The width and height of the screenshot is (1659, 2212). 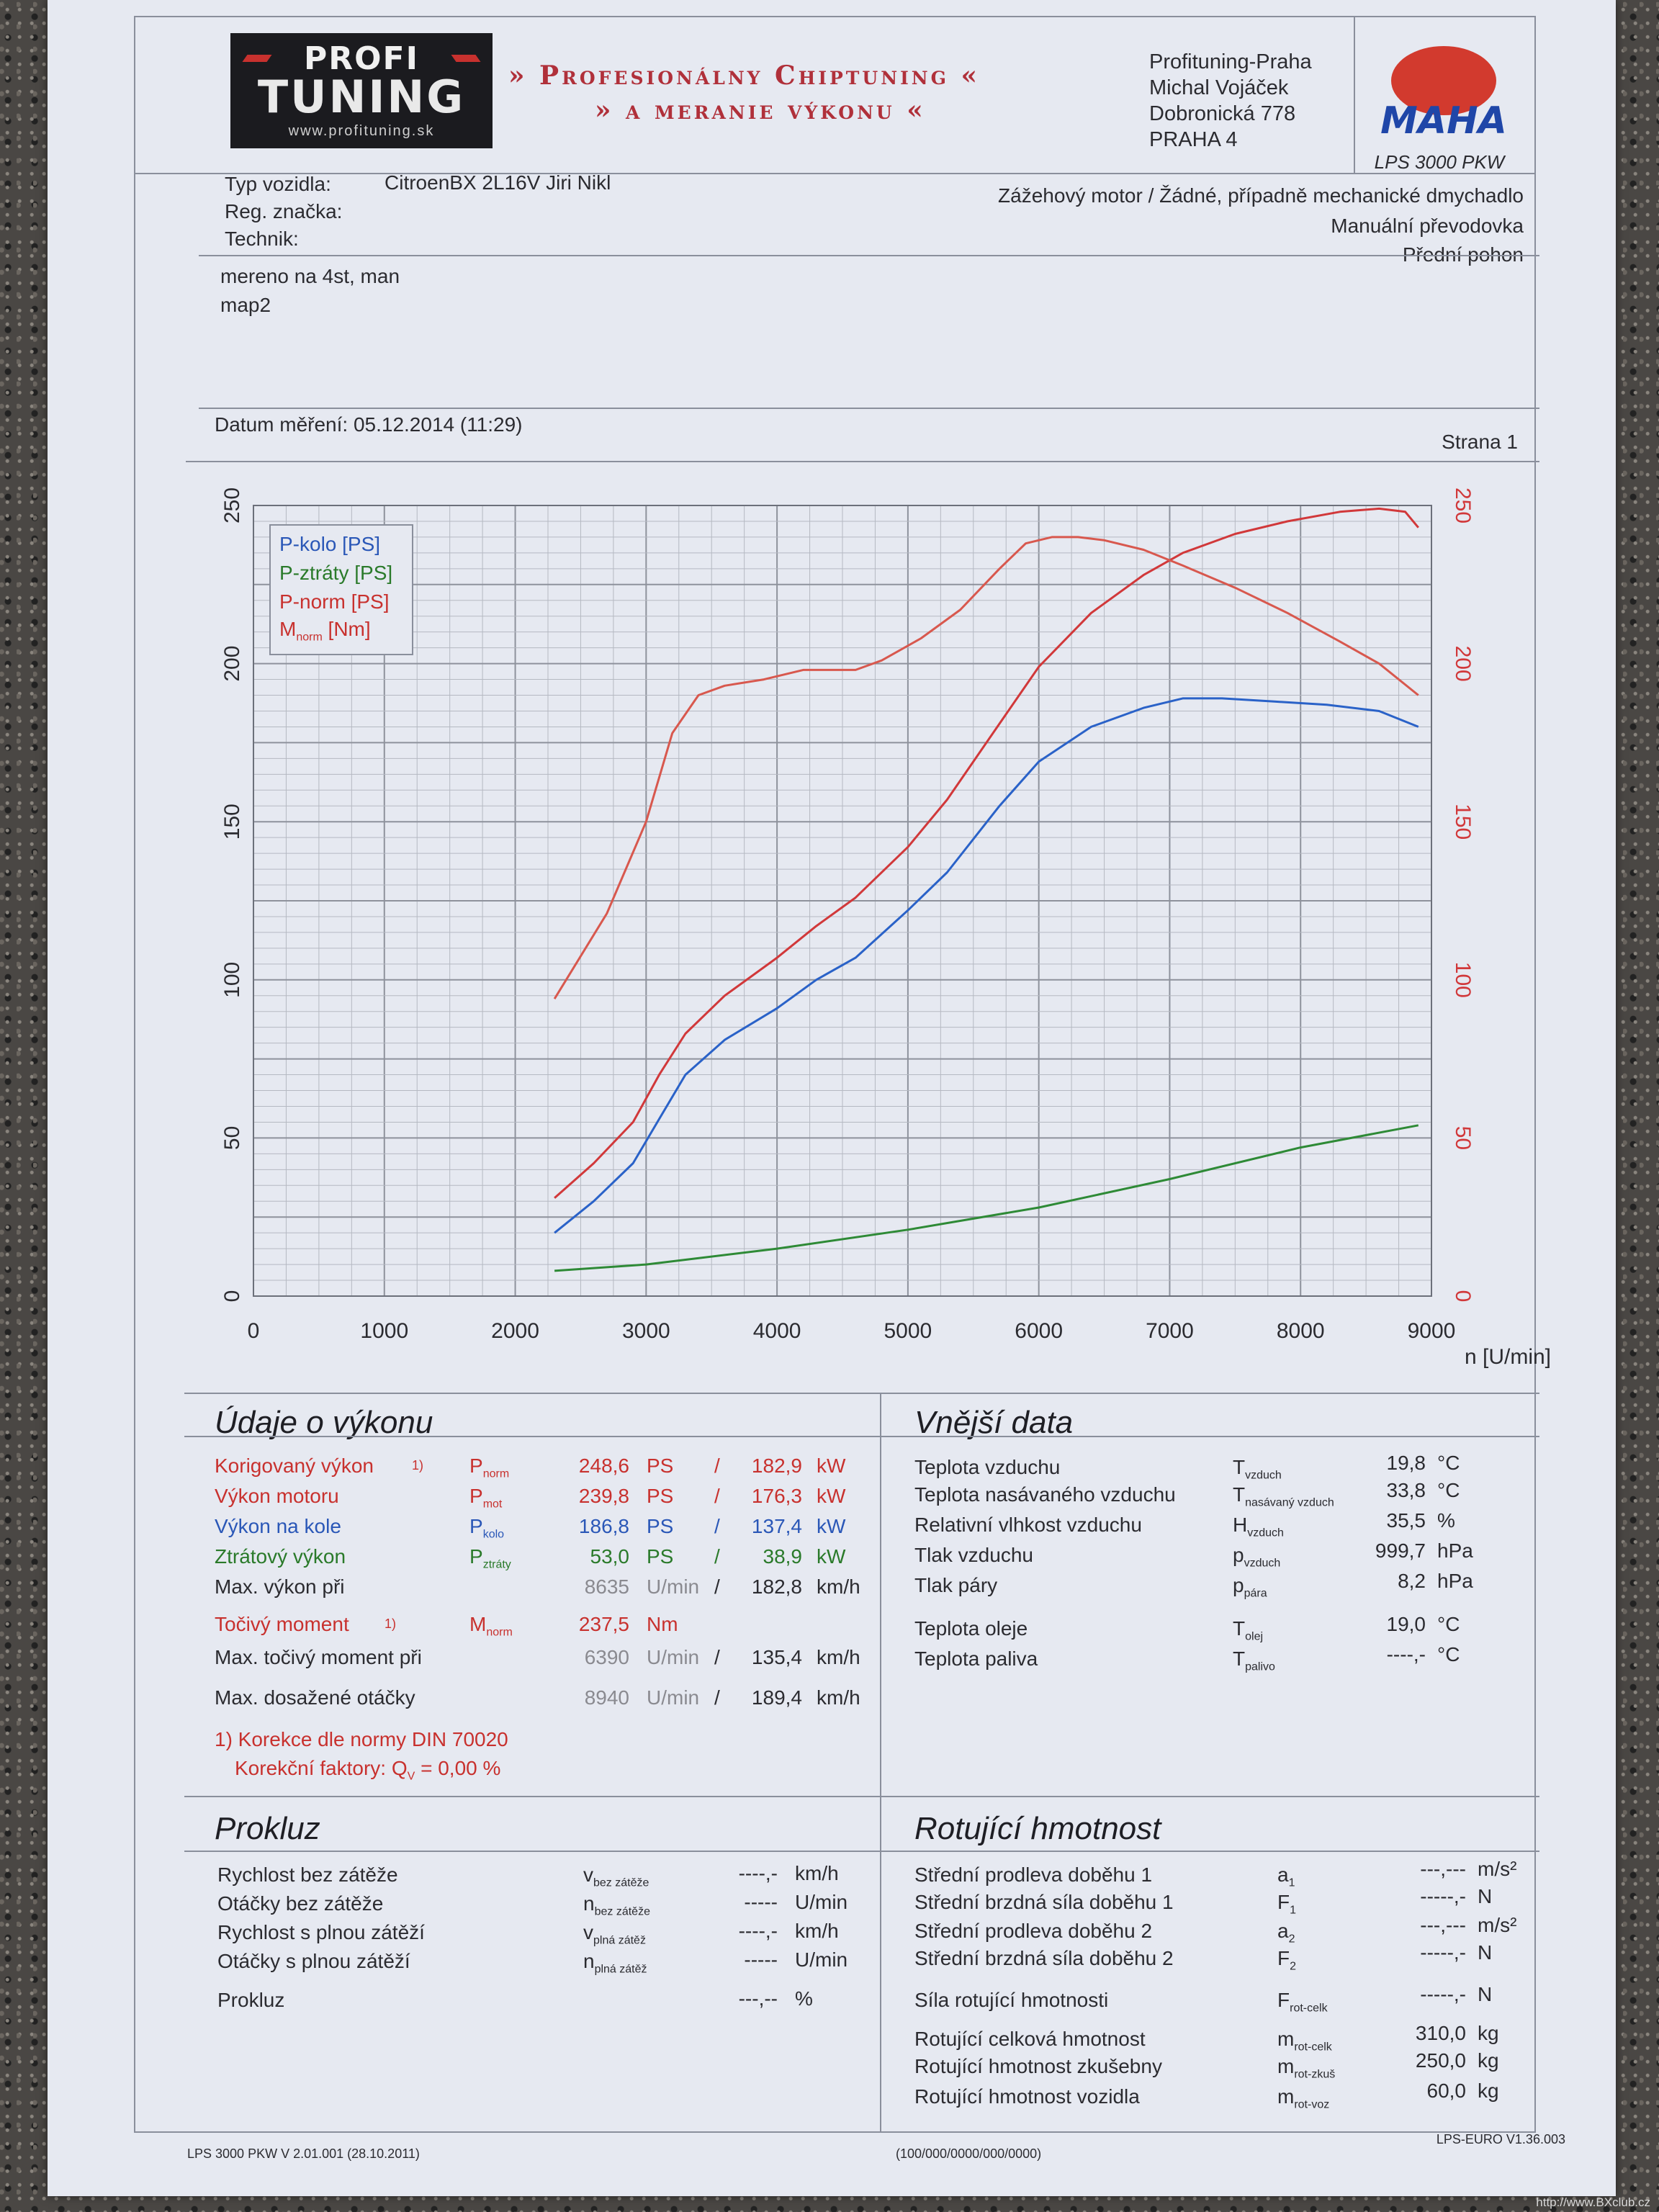 I want to click on rotating-label: Střední brzdná síla doběhu 1, so click(x=1044, y=1902).